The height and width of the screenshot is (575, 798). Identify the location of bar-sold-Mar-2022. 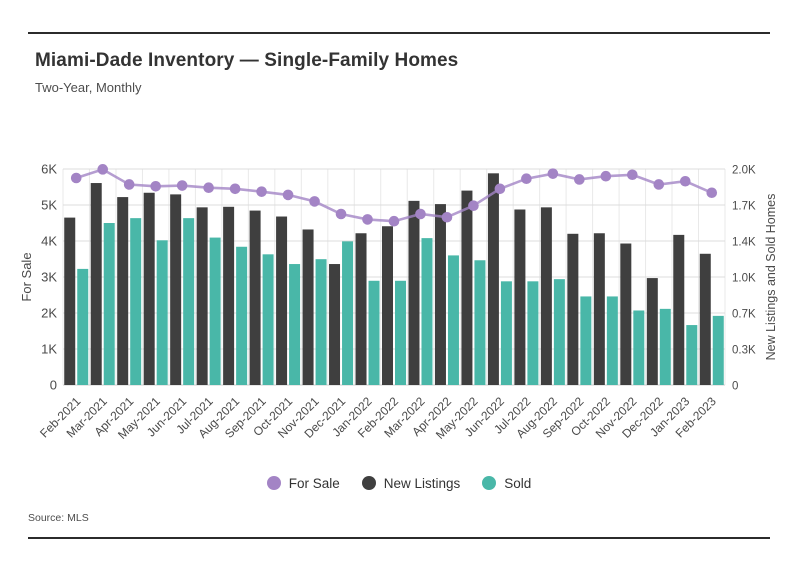
(427, 311).